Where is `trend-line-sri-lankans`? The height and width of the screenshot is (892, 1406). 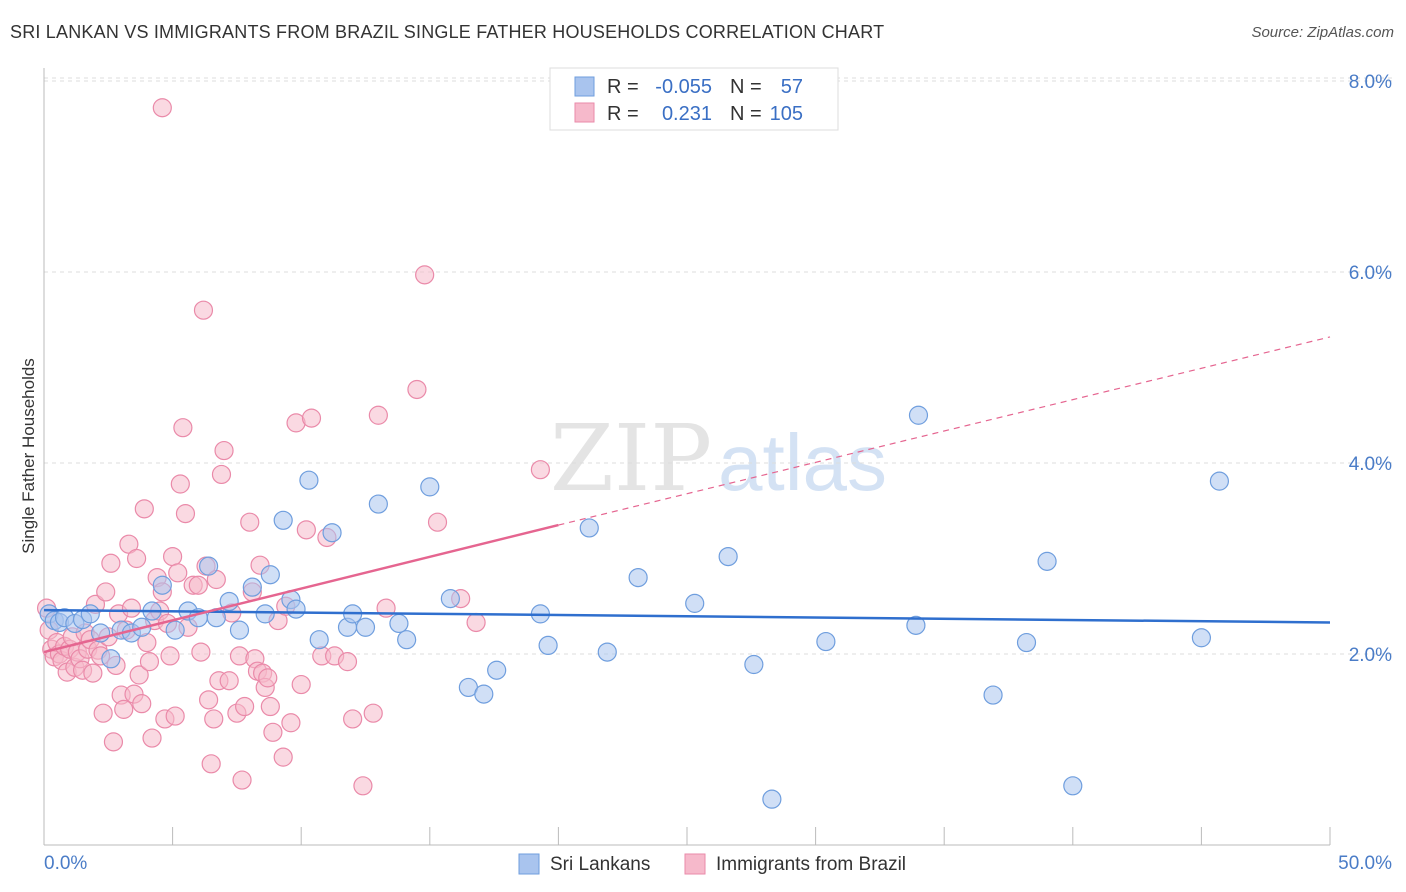 trend-line-sri-lankans is located at coordinates (687, 616).